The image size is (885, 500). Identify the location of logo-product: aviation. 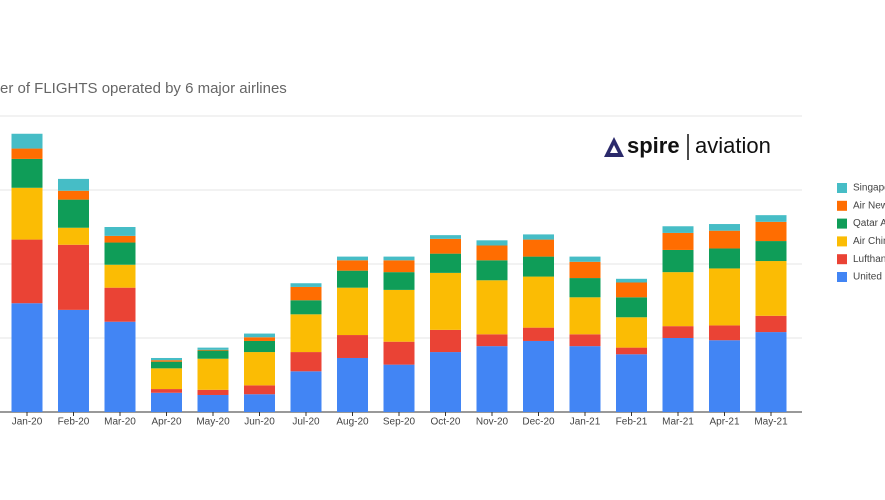
(733, 145).